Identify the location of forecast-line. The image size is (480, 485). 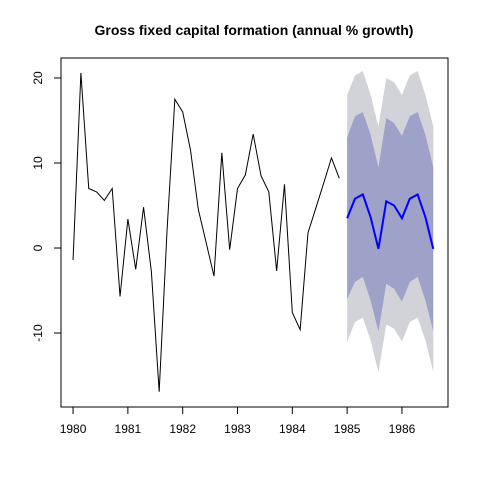
(390, 221).